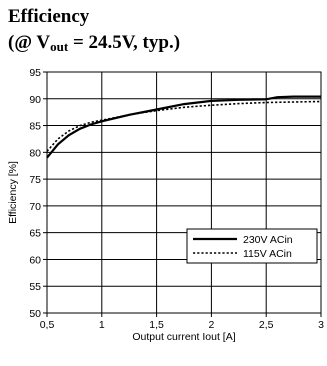 The height and width of the screenshot is (366, 327). What do you see at coordinates (102, 325) in the screenshot?
I see `x-tick-label: 1` at bounding box center [102, 325].